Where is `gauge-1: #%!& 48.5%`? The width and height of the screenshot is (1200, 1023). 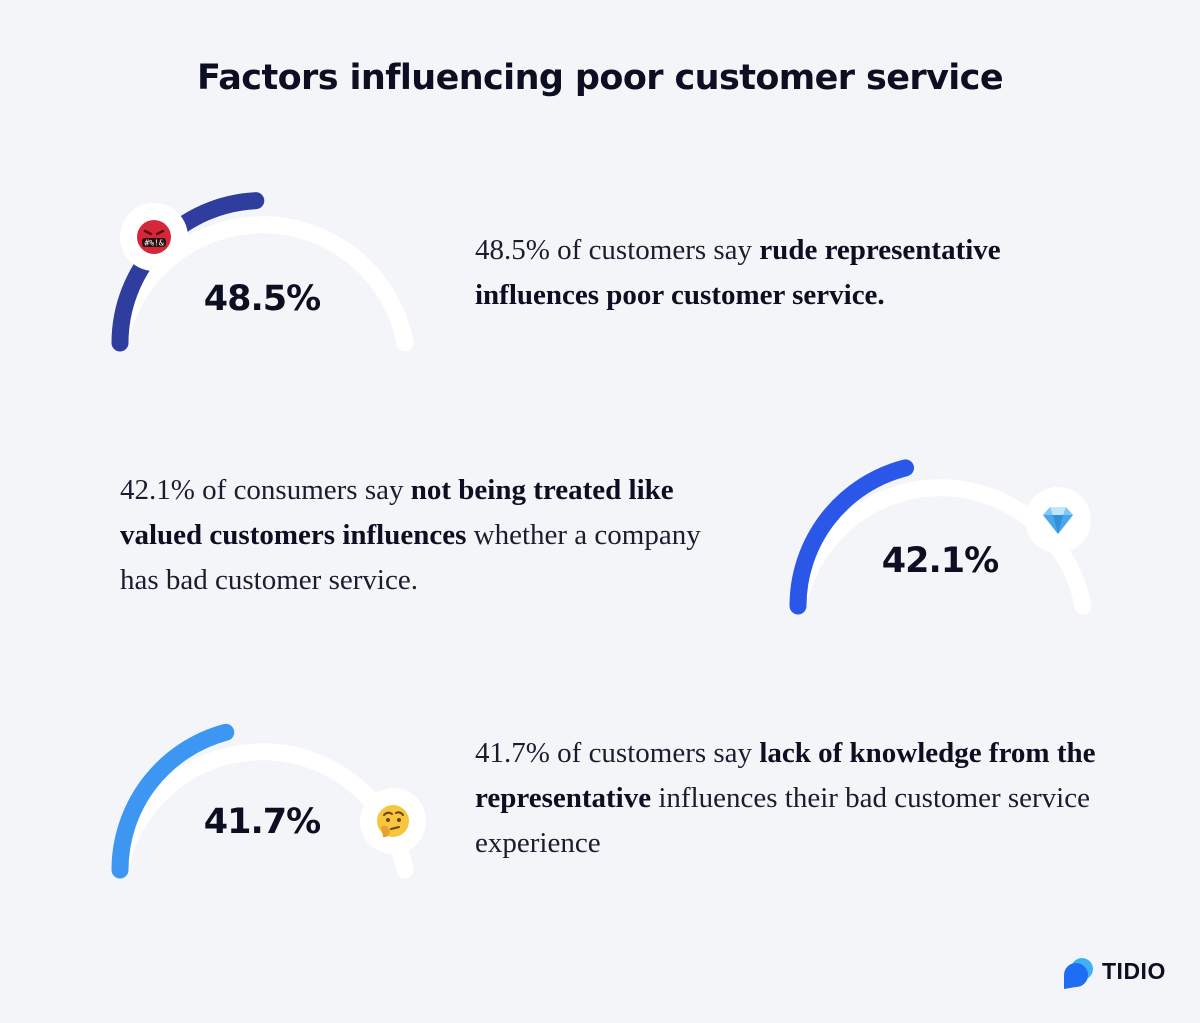
gauge-1: #%!& 48.5% is located at coordinates (262, 272).